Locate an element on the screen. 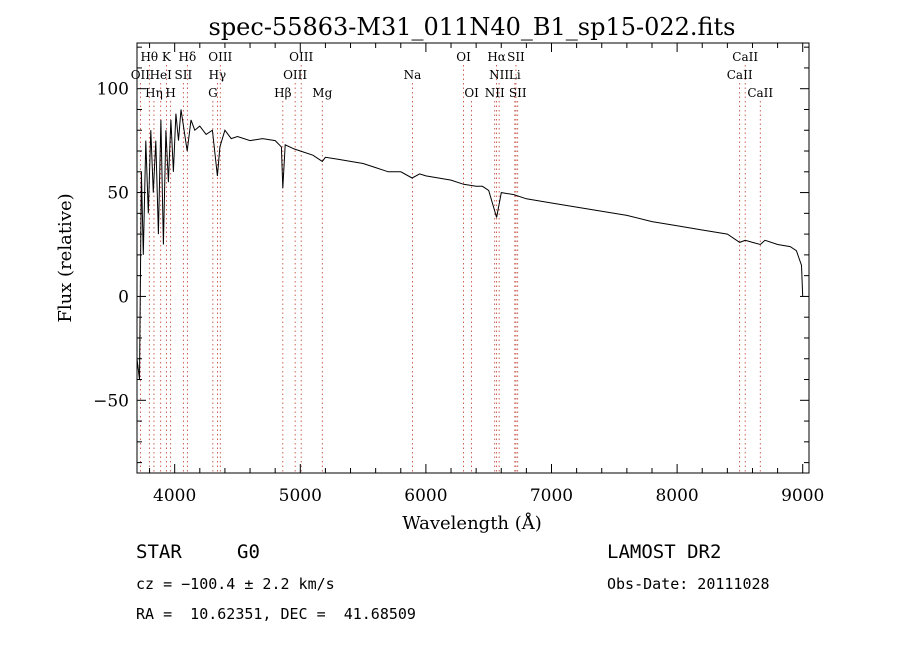 The height and width of the screenshot is (650, 900). x-tick-label-3: 7000 is located at coordinates (551, 496).